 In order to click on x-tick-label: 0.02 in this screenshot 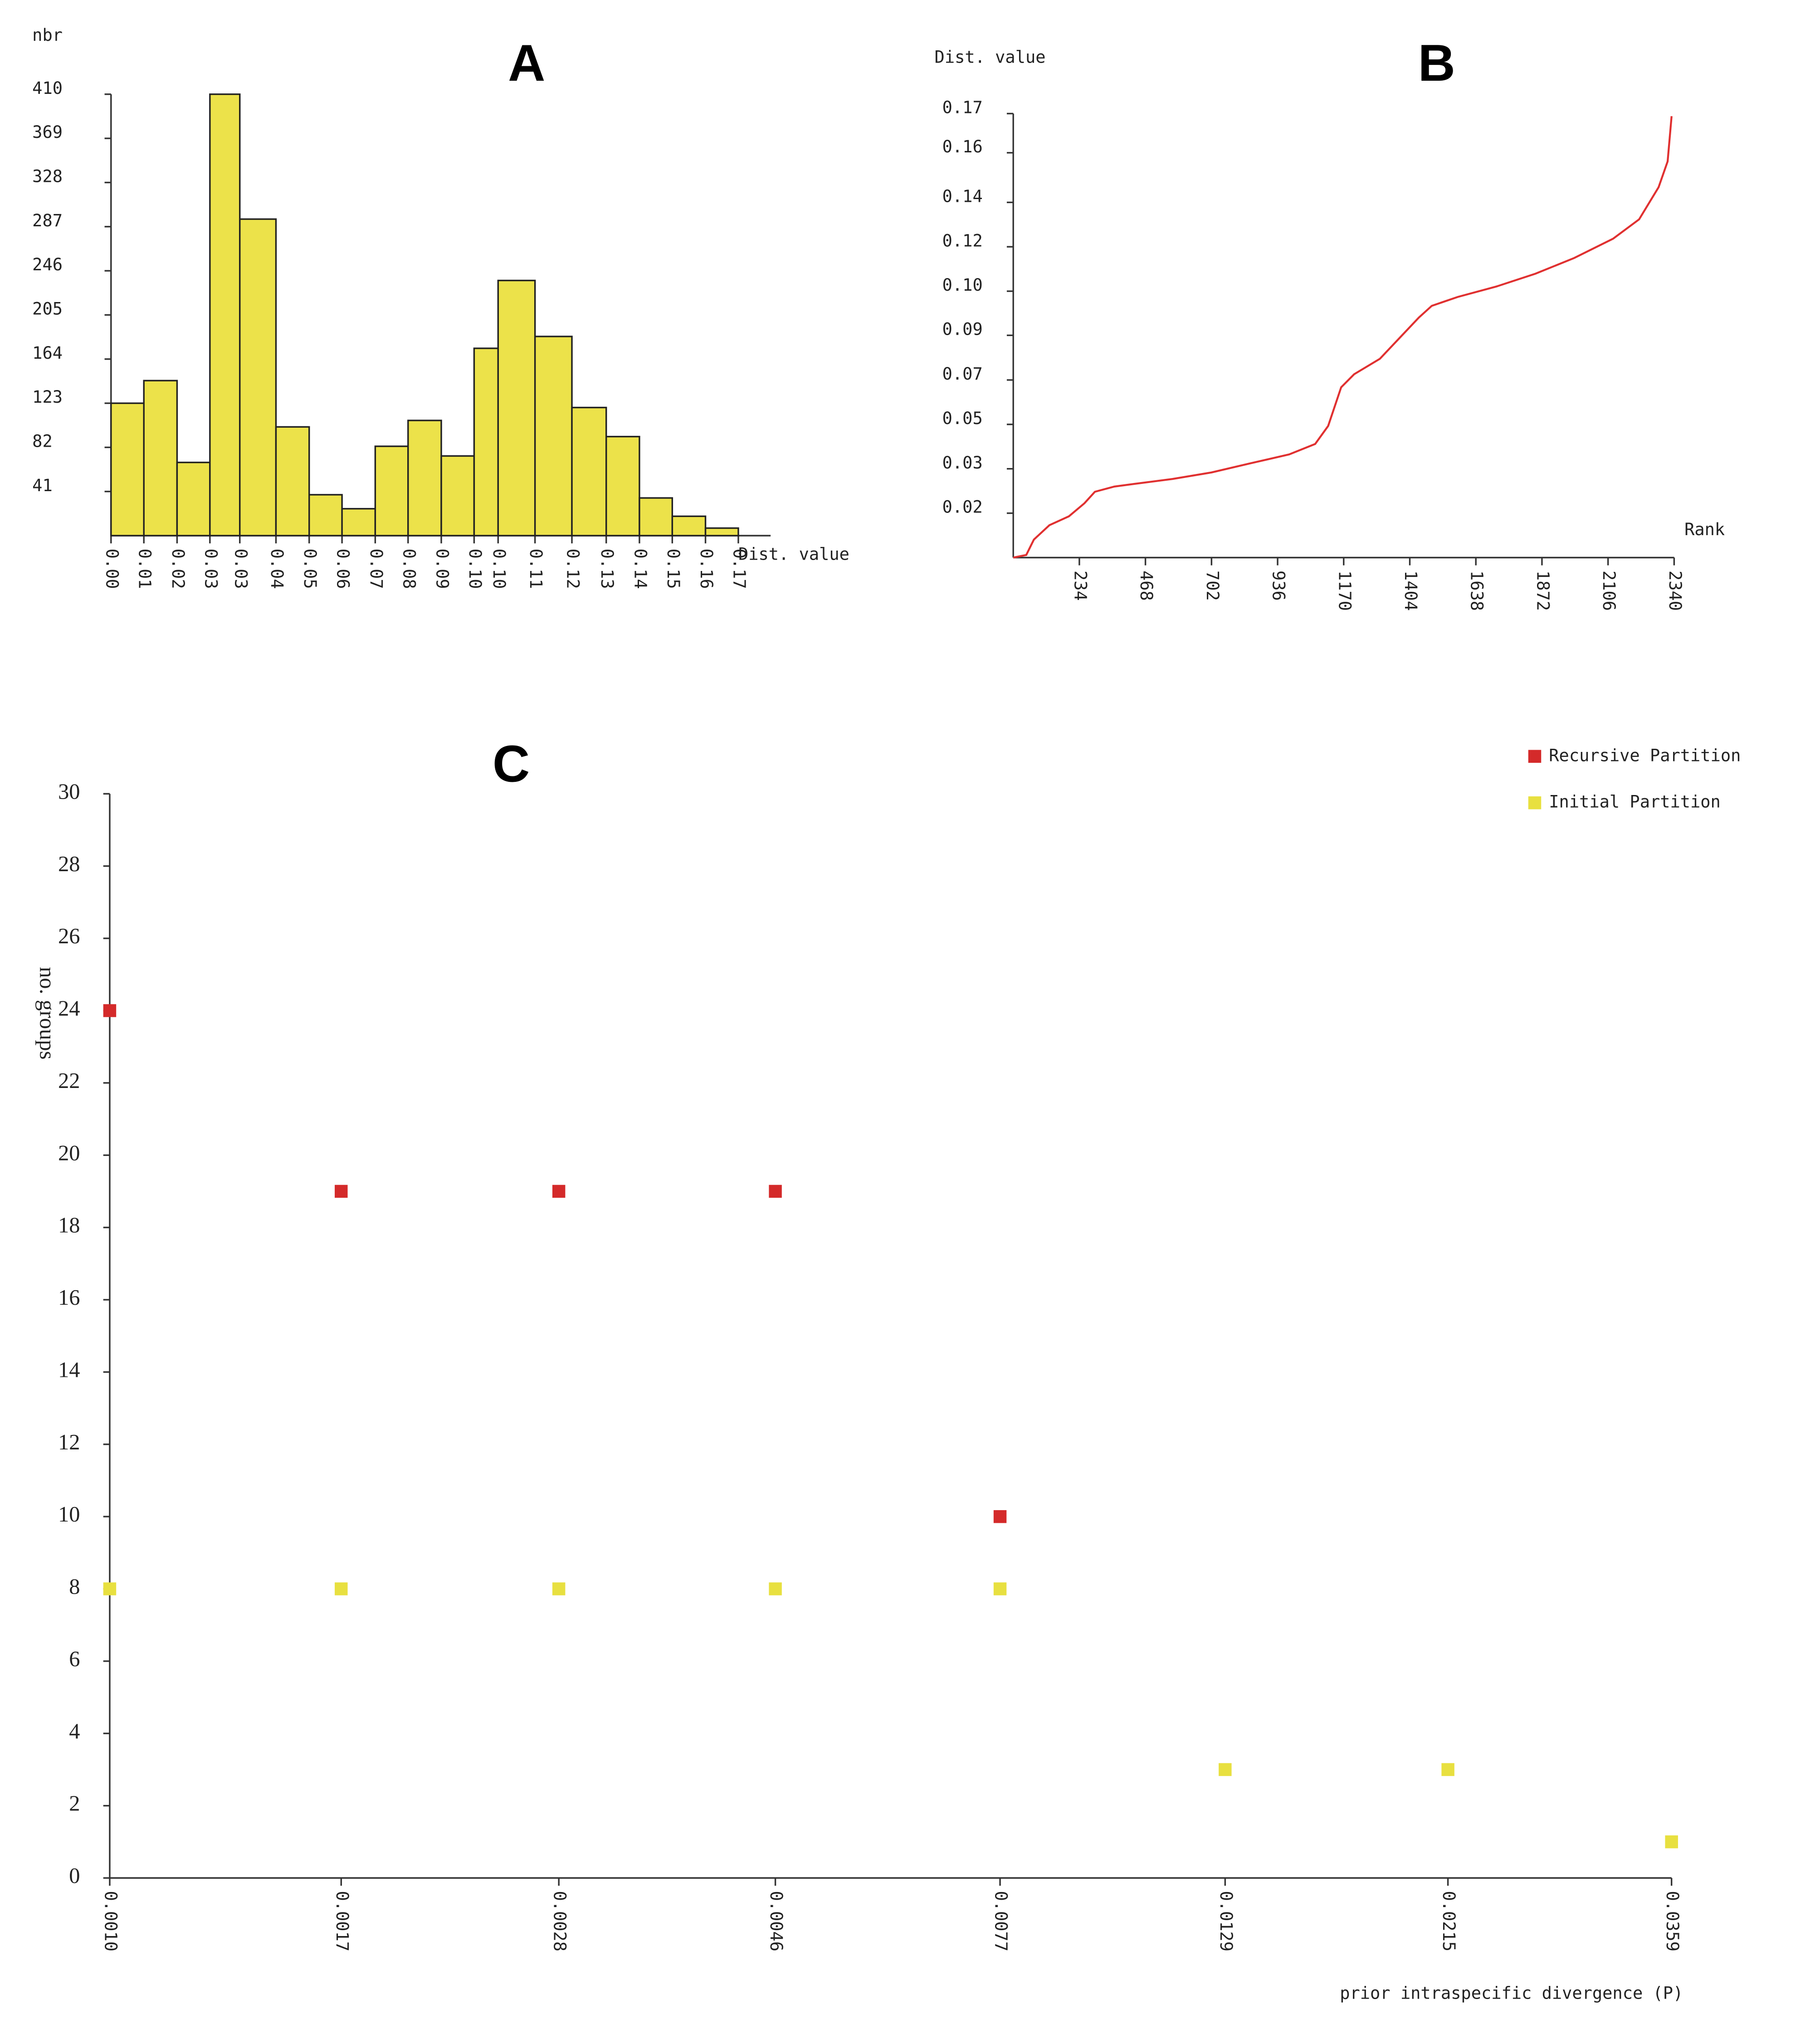, I will do `click(178, 569)`.